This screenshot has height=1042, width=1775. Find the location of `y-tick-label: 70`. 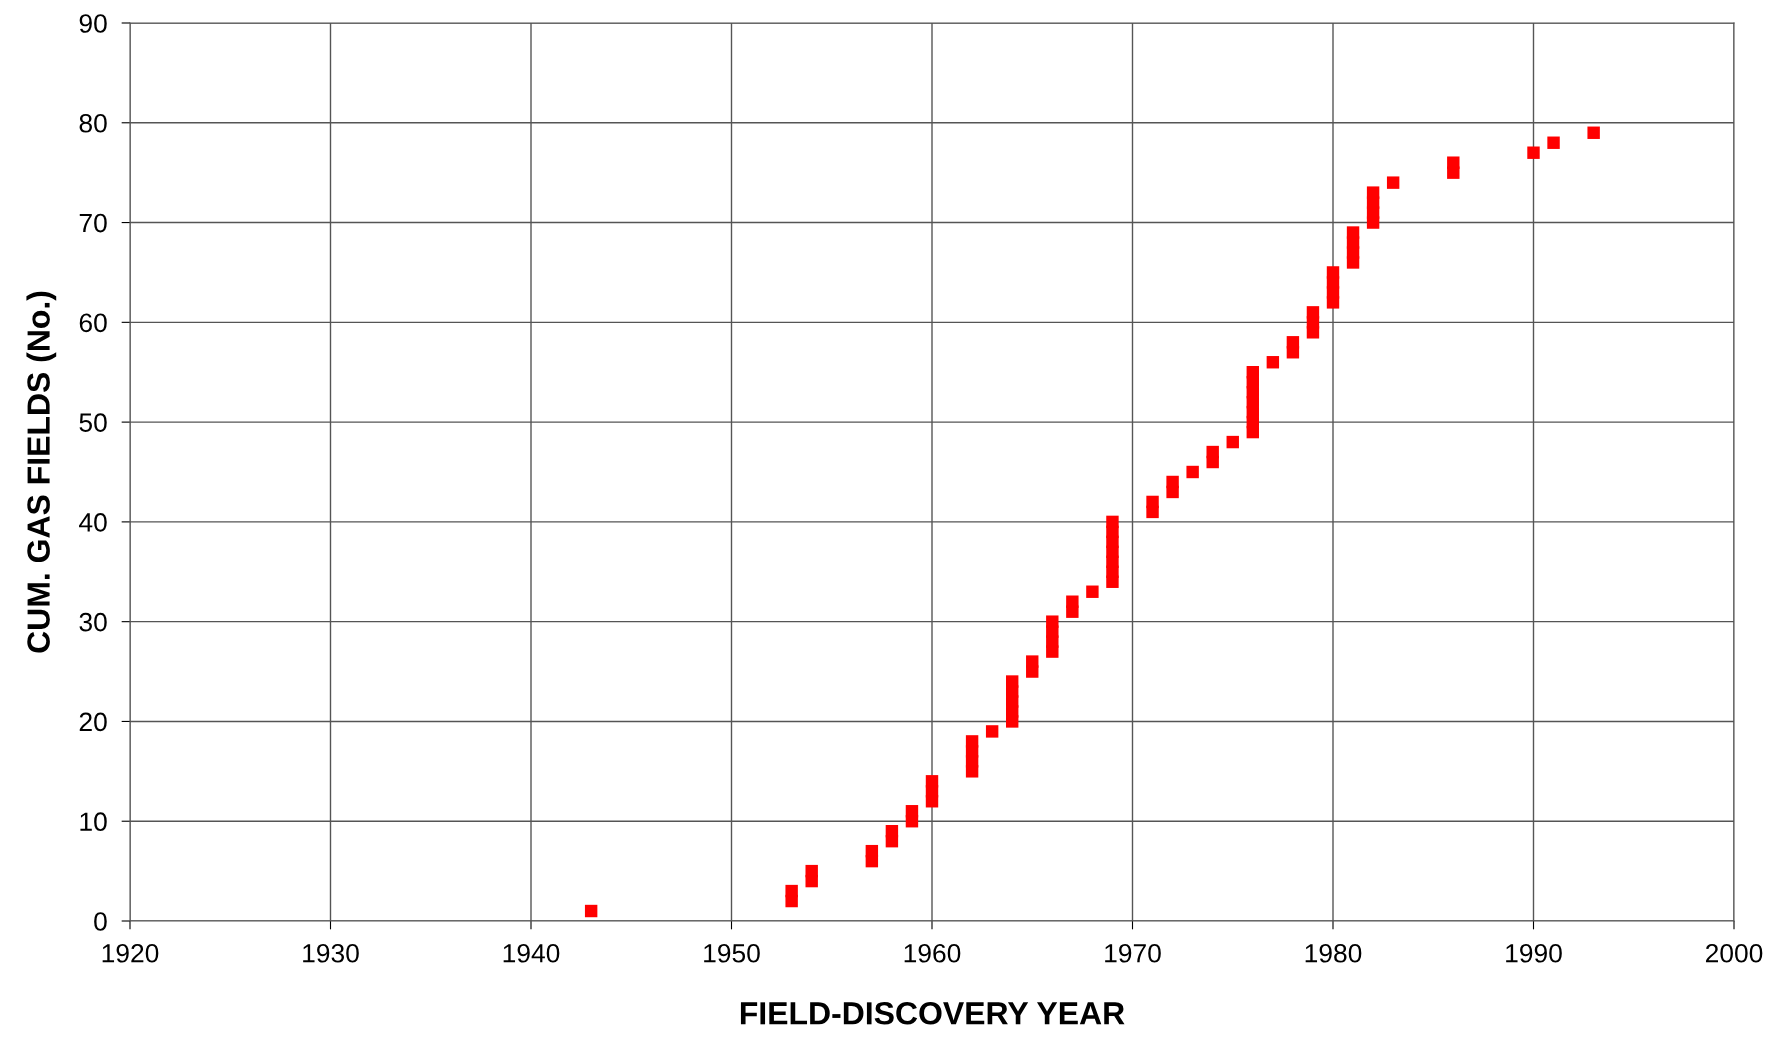

y-tick-label: 70 is located at coordinates (93, 223).